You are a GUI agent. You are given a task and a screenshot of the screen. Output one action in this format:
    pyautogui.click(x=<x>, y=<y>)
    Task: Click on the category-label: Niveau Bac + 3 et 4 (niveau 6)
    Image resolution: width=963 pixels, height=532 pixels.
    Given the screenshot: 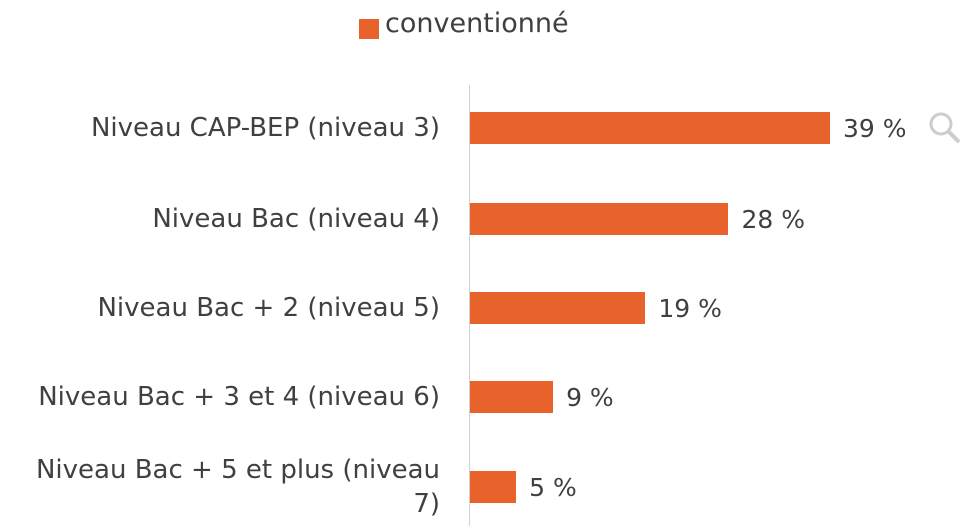 What is the action you would take?
    pyautogui.click(x=239, y=397)
    